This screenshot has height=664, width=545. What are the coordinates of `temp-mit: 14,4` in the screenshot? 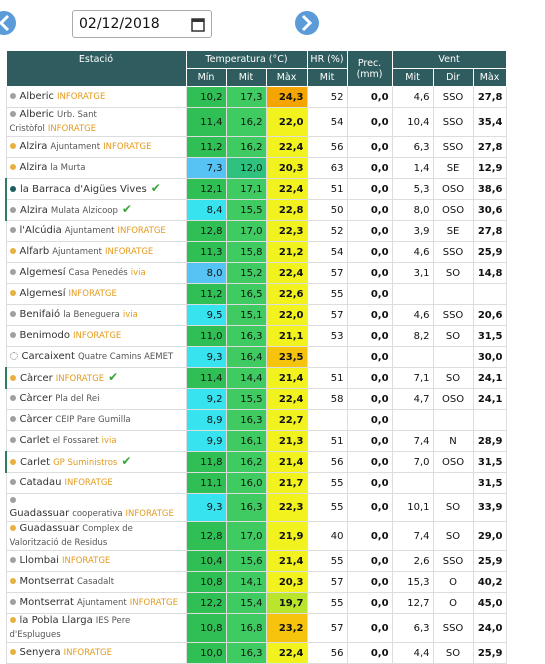 It's located at (246, 378).